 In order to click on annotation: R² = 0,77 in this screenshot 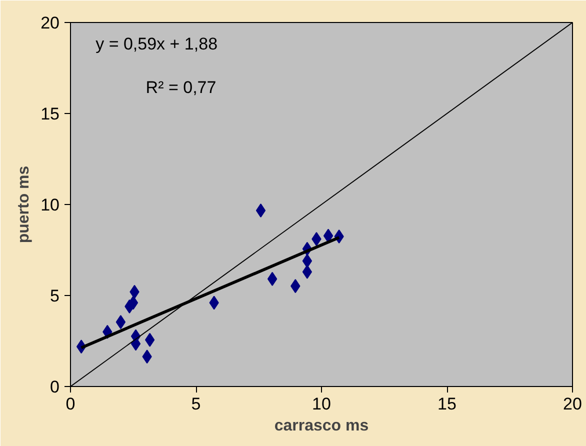, I will do `click(181, 88)`.